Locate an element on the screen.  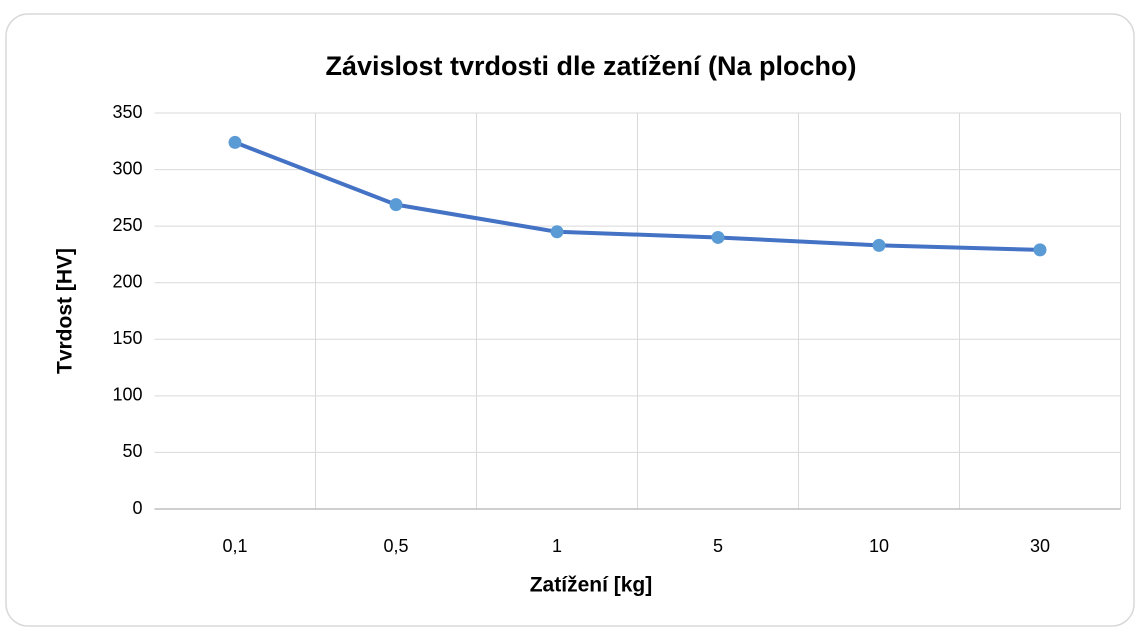
x-axis-title: Zatížení [kg] is located at coordinates (591, 585).